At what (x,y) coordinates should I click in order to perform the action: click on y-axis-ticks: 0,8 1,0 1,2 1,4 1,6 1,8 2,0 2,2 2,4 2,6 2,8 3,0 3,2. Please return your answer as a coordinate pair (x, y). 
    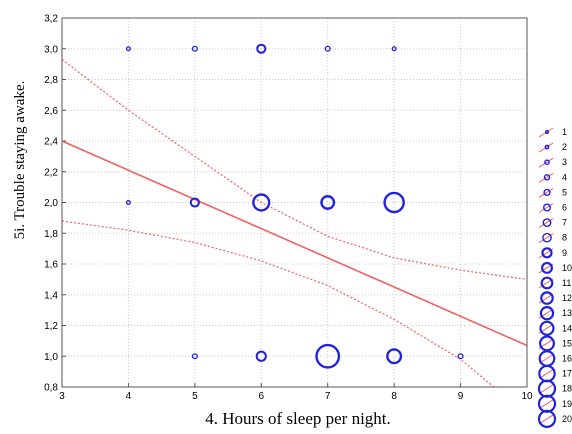
    Looking at the image, I should click on (55, 204).